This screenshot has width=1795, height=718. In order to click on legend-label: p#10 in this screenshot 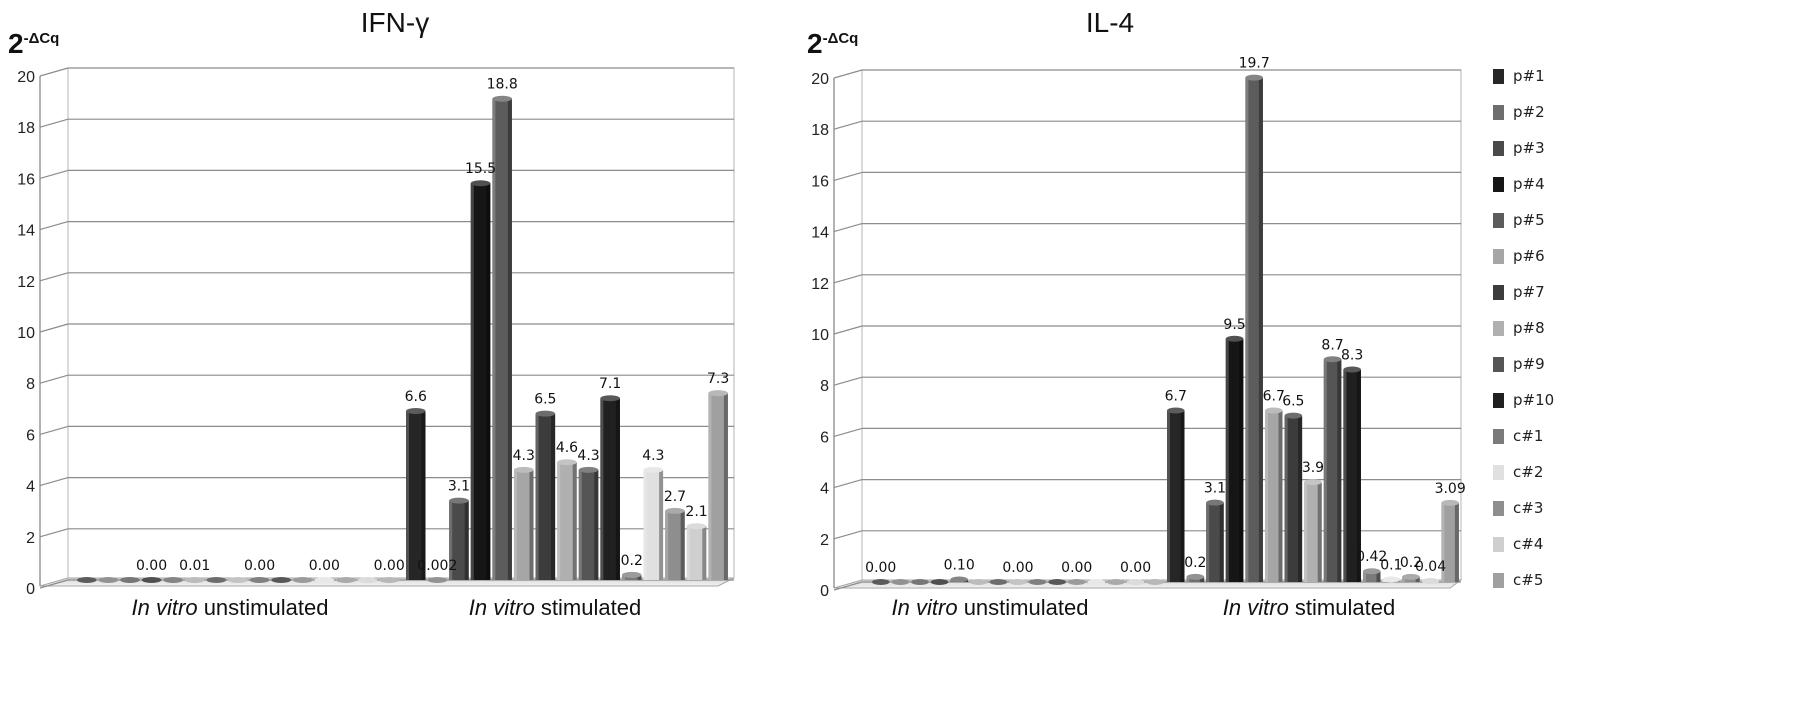, I will do `click(1534, 400)`.